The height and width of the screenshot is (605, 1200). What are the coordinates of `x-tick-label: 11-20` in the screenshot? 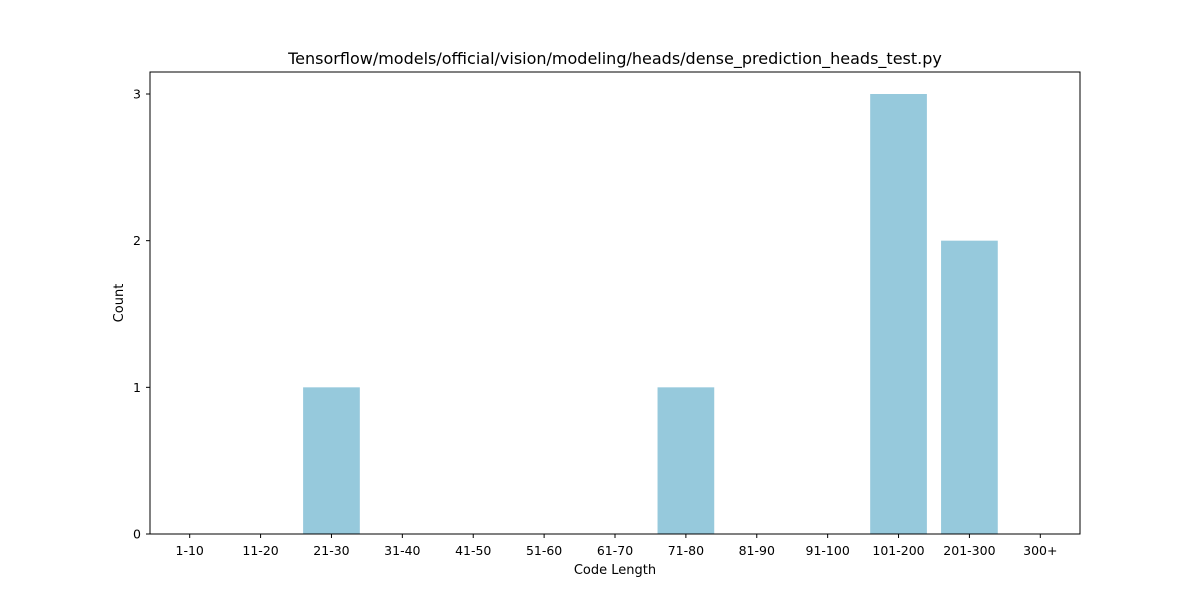 It's located at (260, 550).